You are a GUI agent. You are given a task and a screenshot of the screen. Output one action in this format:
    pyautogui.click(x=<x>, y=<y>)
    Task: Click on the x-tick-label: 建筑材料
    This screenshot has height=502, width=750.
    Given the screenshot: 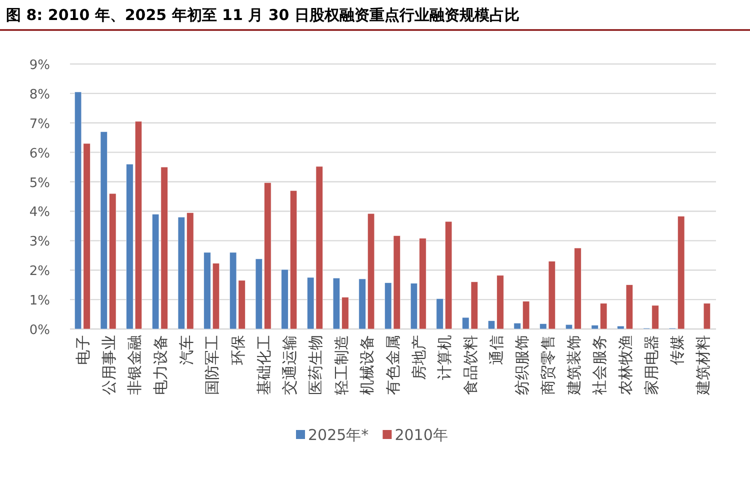 What is the action you would take?
    pyautogui.click(x=703, y=365)
    